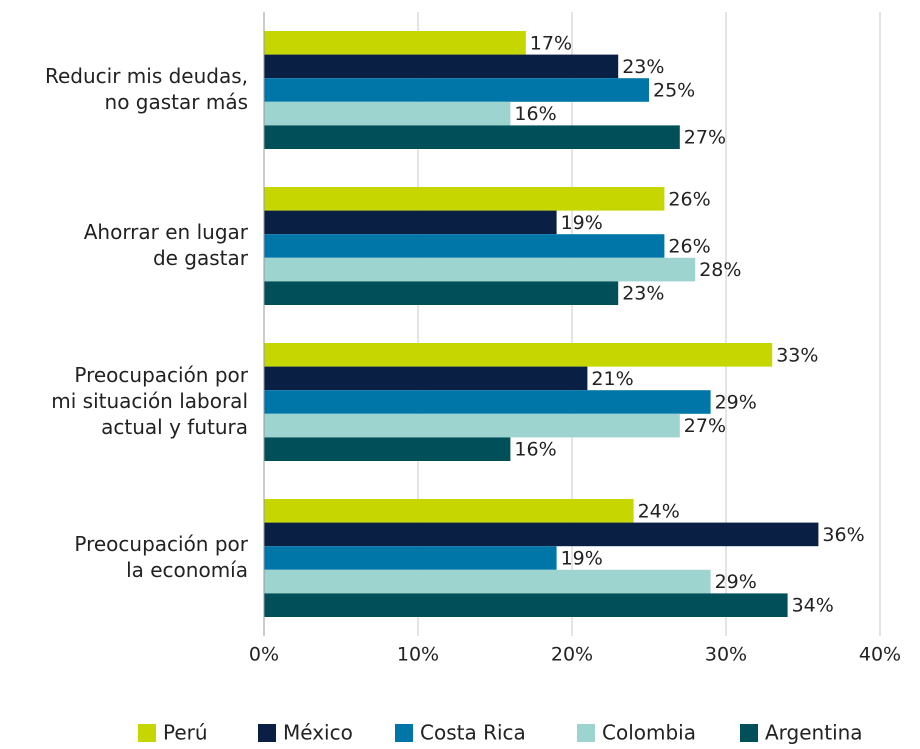 This screenshot has height=749, width=920. Describe the element at coordinates (166, 245) in the screenshot. I see `category-label: Ahorrar en lugar de gastar` at that location.